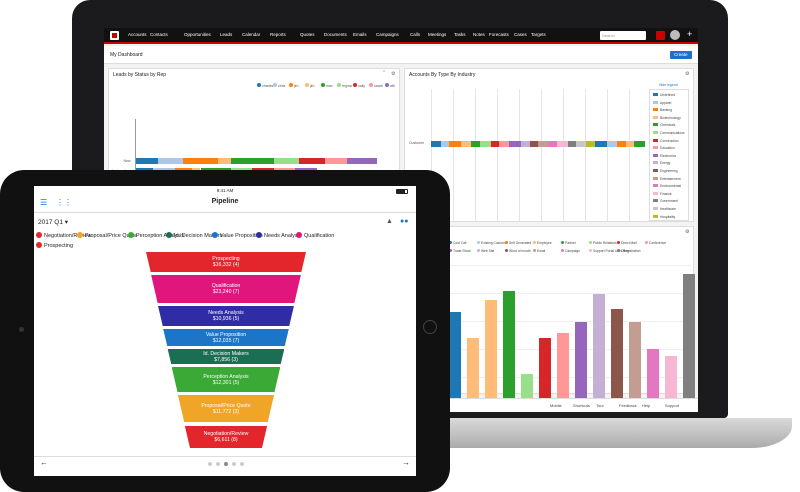  Describe the element at coordinates (226, 262) in the screenshot. I see `funnel-segment: Prospecting $16,332 (4)` at that location.